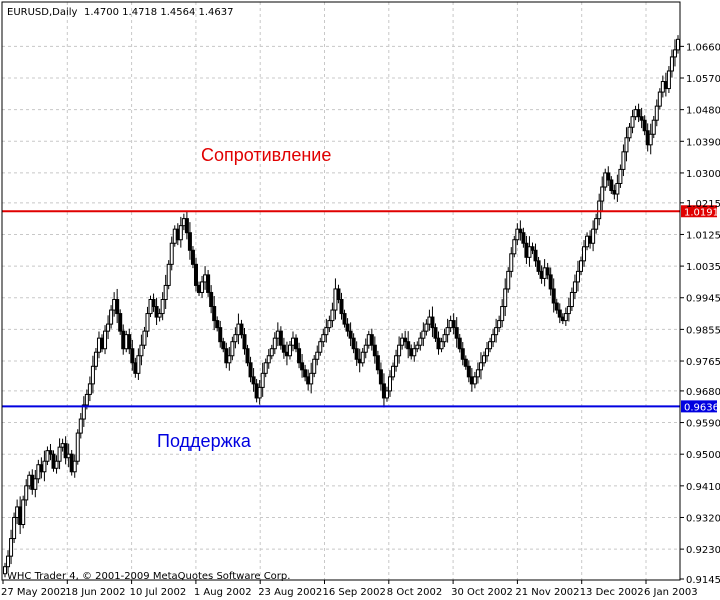 The height and width of the screenshot is (600, 720). What do you see at coordinates (703, 424) in the screenshot?
I see `y-tick-label: 0.9590` at bounding box center [703, 424].